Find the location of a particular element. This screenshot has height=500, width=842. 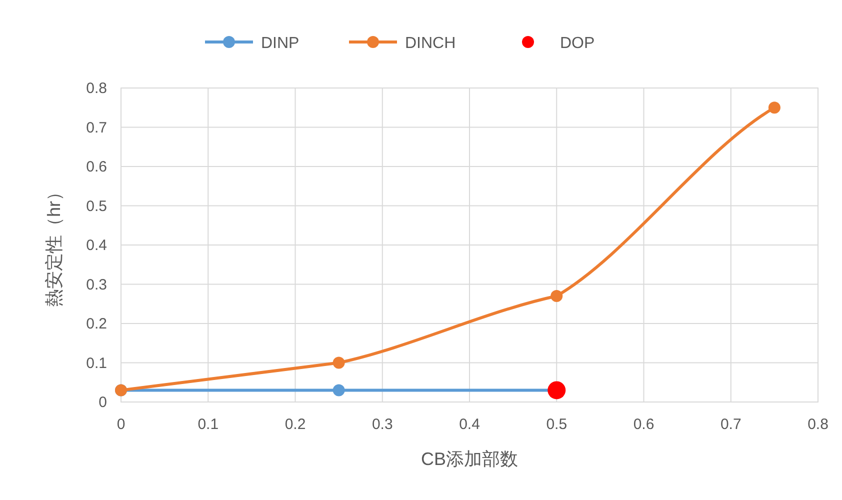

x-tick-label: 0.5 is located at coordinates (557, 424).